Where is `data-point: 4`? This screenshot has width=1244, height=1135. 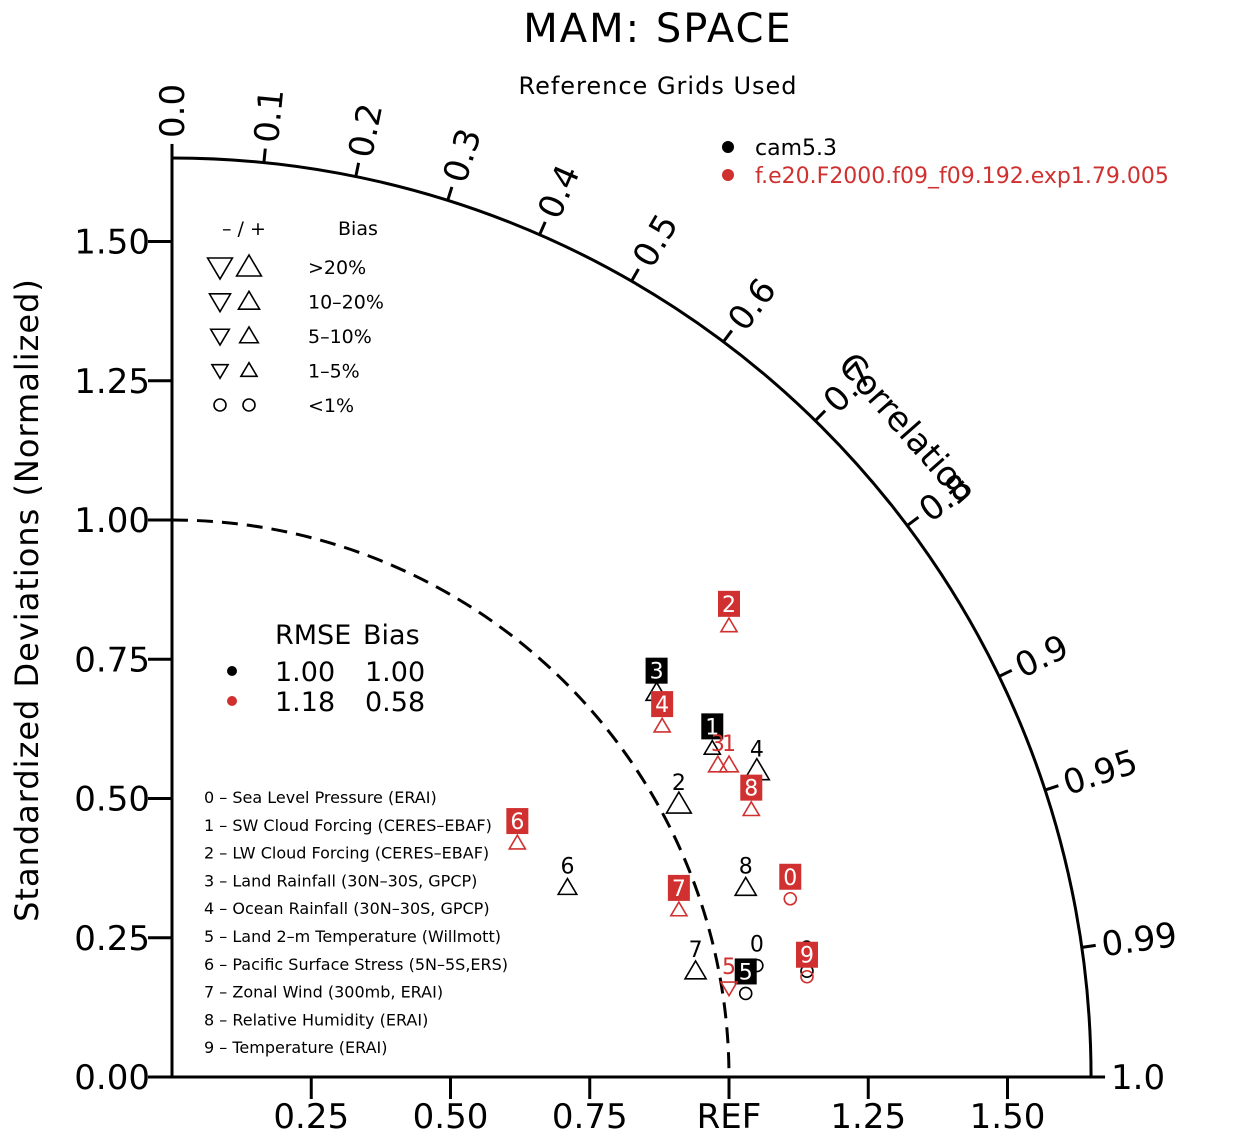
data-point: 4 is located at coordinates (757, 759).